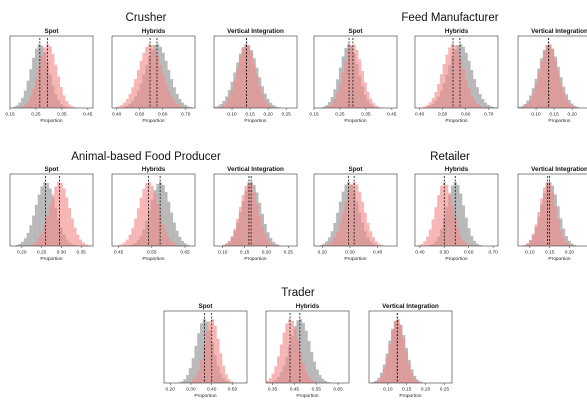  What do you see at coordinates (152, 253) in the screenshot?
I see `x-tick-label: 0.55` at bounding box center [152, 253].